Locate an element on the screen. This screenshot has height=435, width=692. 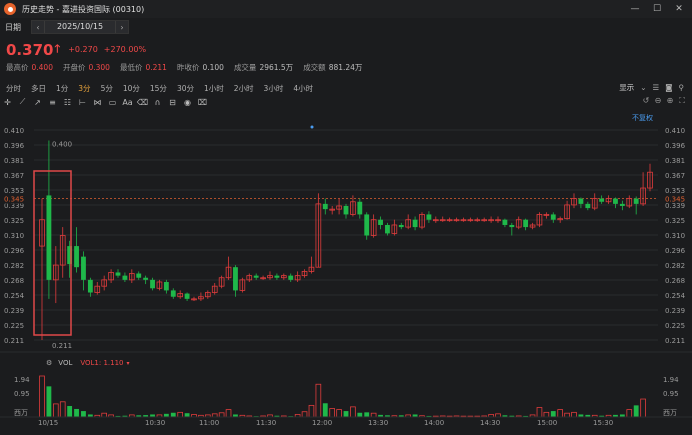
display-menu: 显示 ⌄ ☰ ◙ ⚲ is located at coordinates (652, 87).